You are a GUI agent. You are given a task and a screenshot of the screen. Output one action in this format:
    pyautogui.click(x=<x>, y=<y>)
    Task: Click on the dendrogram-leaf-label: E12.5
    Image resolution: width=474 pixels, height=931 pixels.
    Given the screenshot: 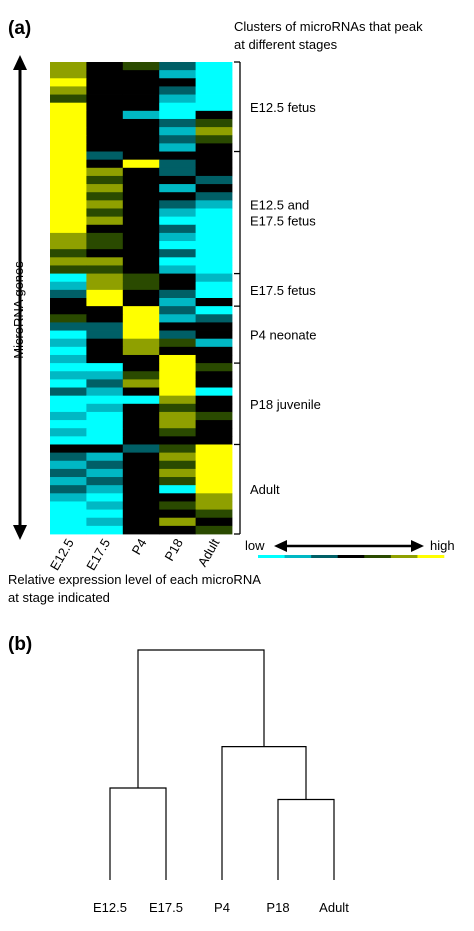 What is the action you would take?
    pyautogui.click(x=110, y=907)
    